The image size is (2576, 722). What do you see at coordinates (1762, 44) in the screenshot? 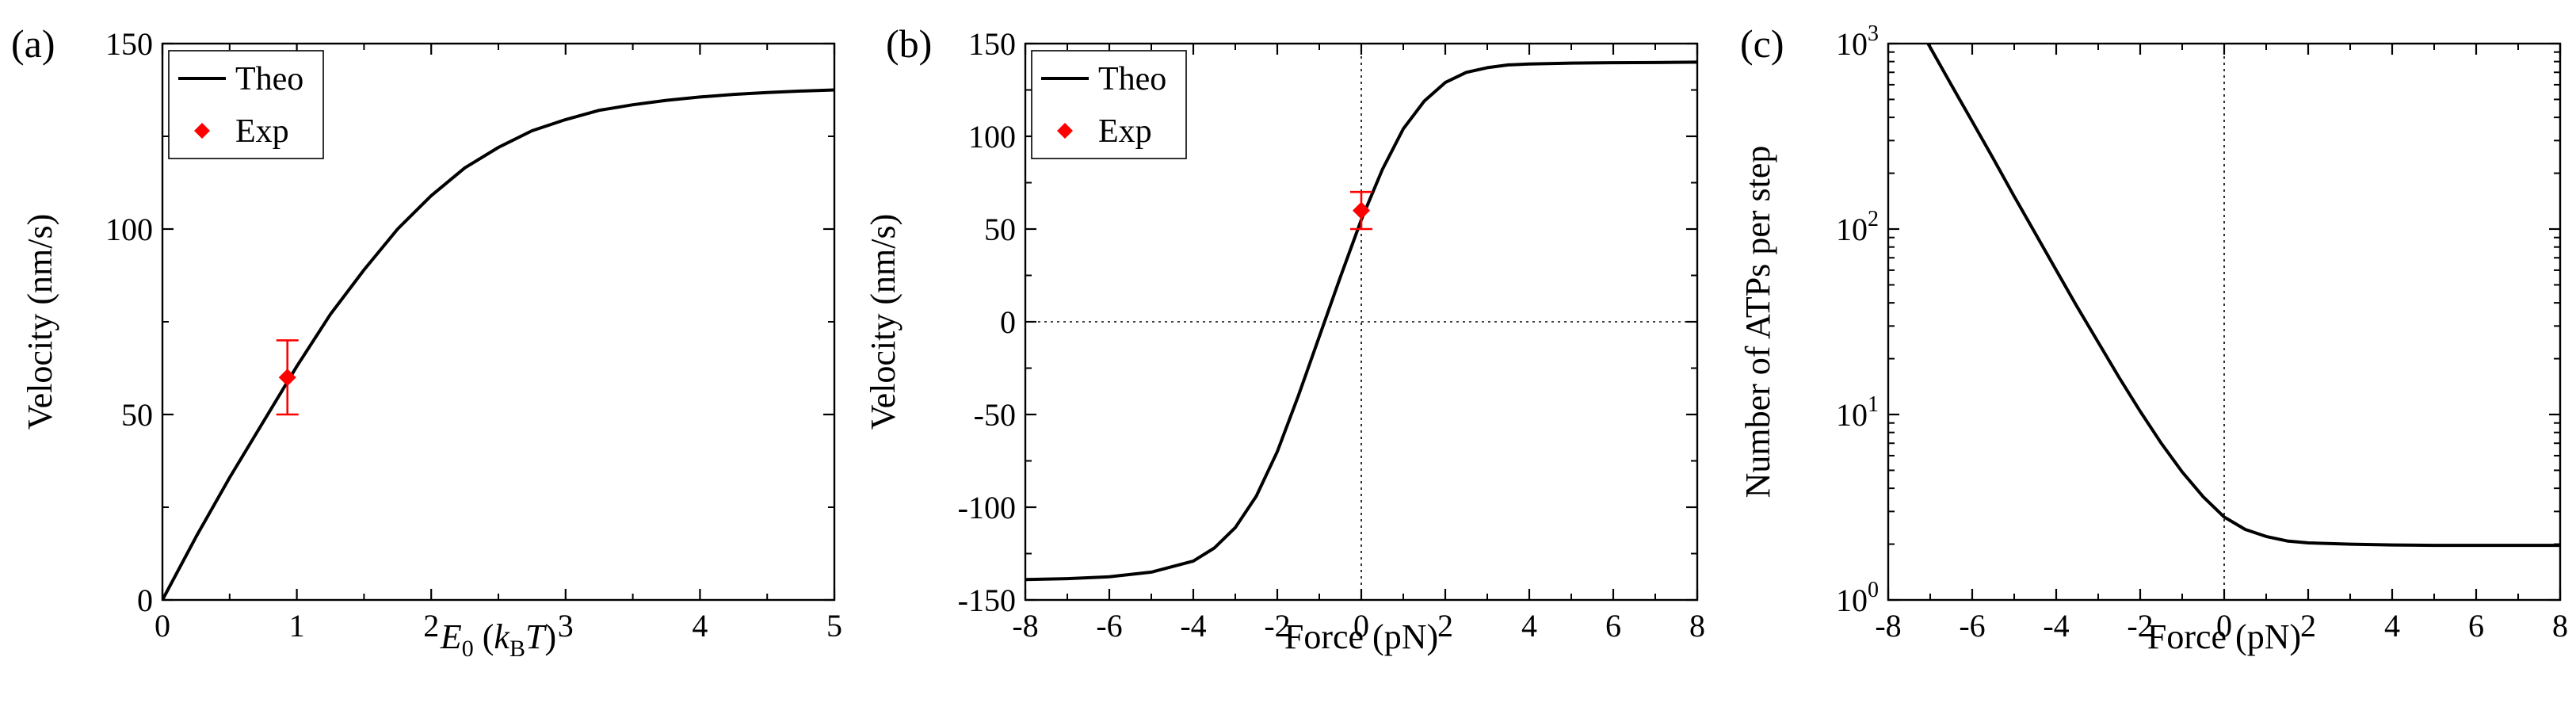
I see `panel-label: (c)` at bounding box center [1762, 44].